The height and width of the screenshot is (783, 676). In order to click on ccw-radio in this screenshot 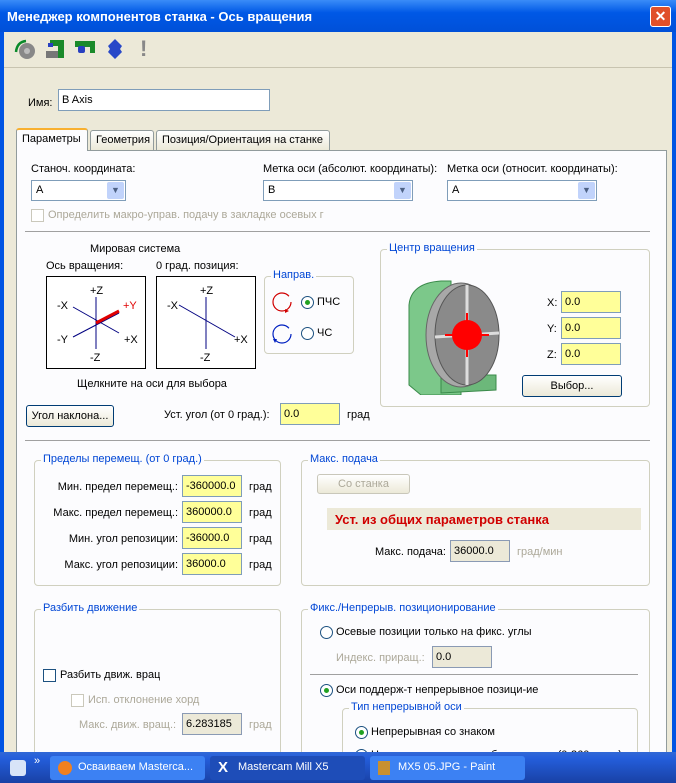, I will do `click(307, 302)`.